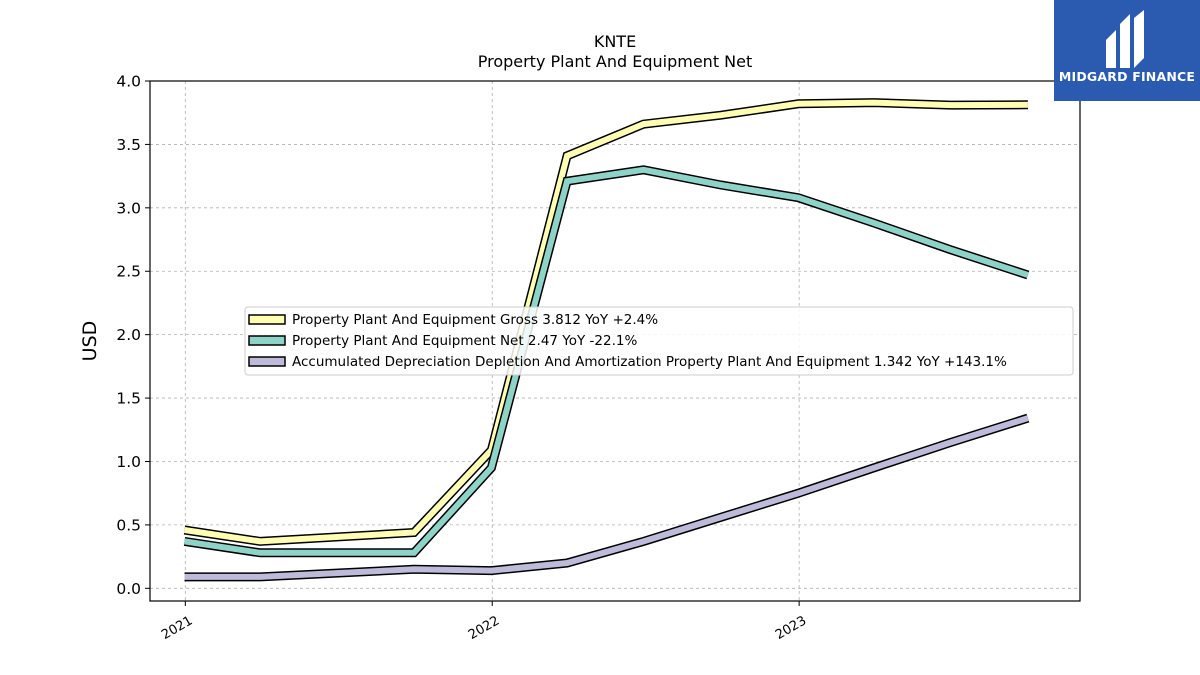 This screenshot has height=675, width=1200. I want to click on legend-box, so click(659, 341).